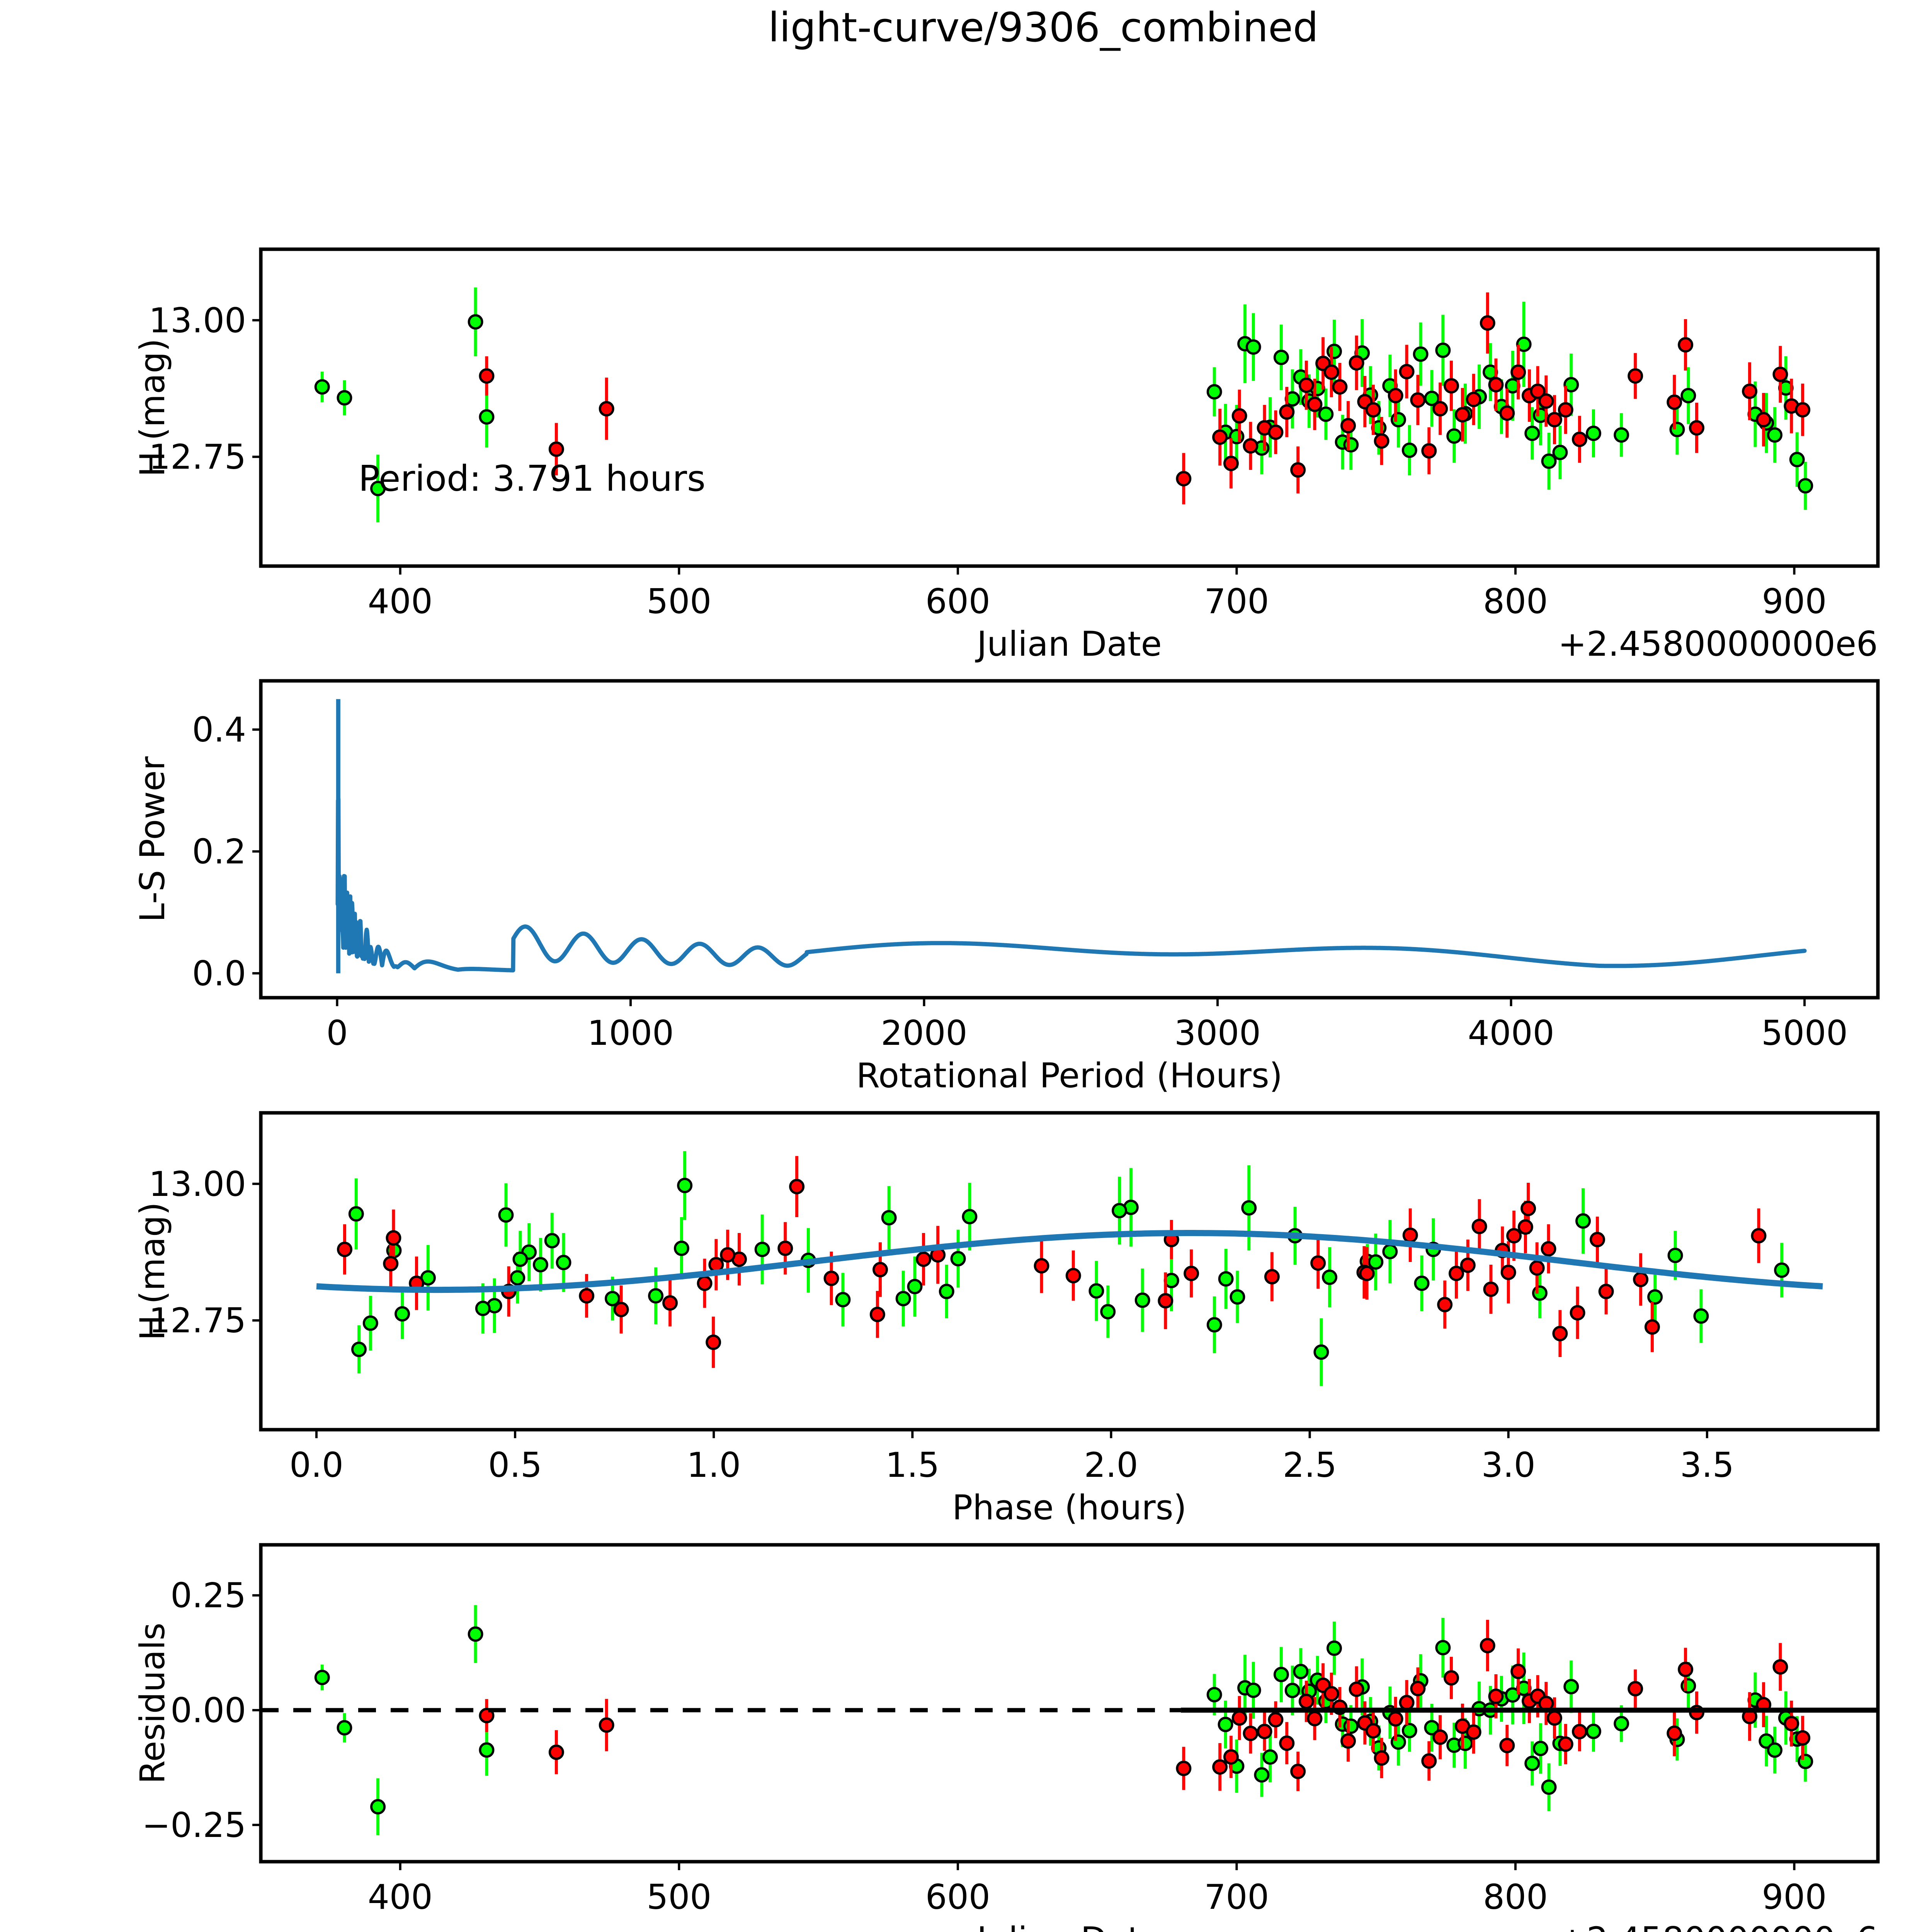 Image resolution: width=1932 pixels, height=1932 pixels. What do you see at coordinates (1070, 1508) in the screenshot?
I see `x-axis-title: Phase (hours)` at bounding box center [1070, 1508].